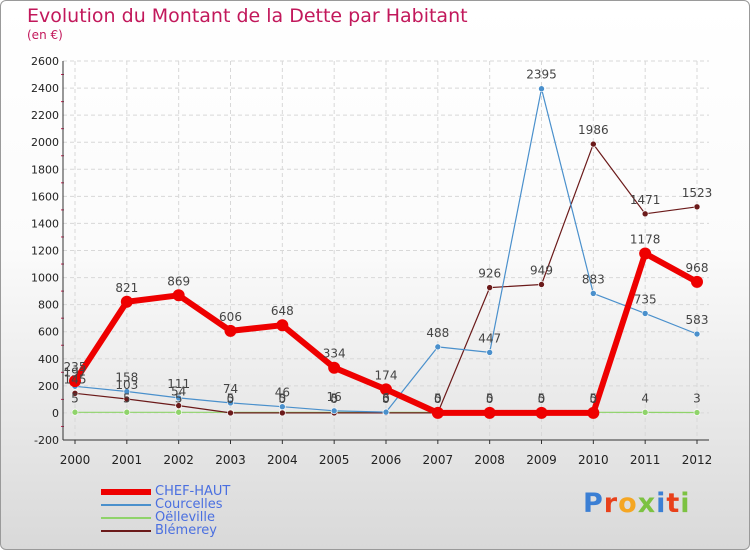 The height and width of the screenshot is (550, 750). I want to click on y-tick-label: 2200, so click(45, 115).